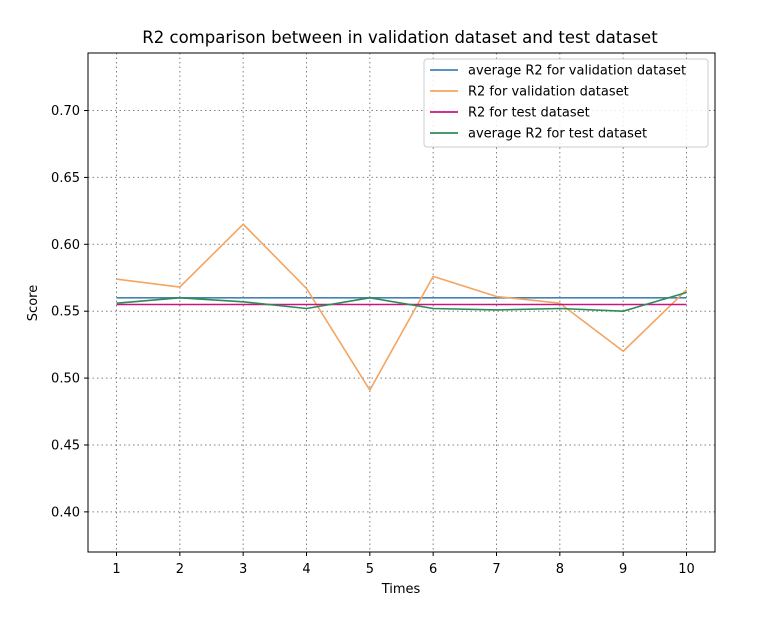 This screenshot has height=621, width=758. Describe the element at coordinates (65, 111) in the screenshot. I see `y-tick-label: 0.70` at that location.